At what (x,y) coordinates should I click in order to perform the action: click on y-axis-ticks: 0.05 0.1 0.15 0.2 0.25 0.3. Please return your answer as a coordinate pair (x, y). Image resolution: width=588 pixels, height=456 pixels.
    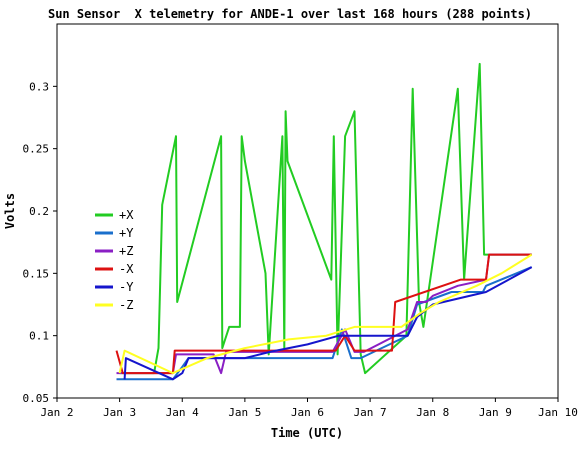
    Looking at the image, I should click on (40, 242).